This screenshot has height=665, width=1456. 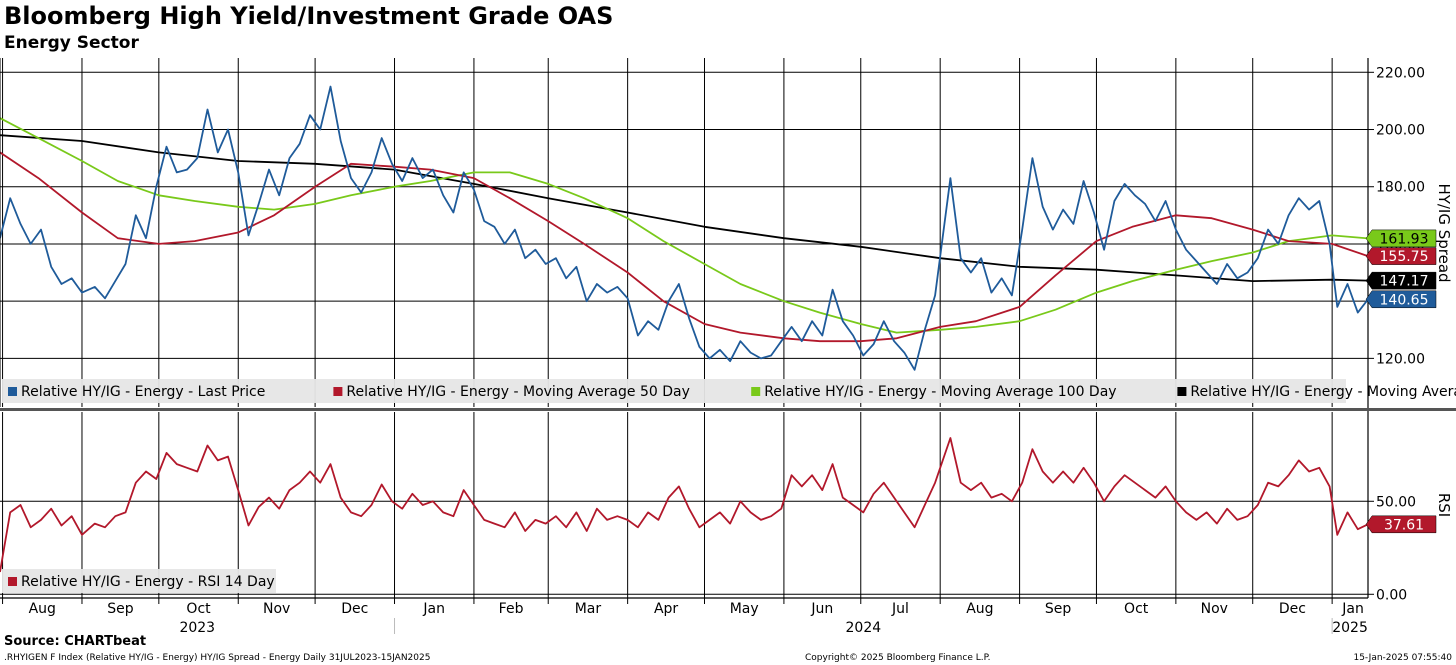 What do you see at coordinates (1404, 300) in the screenshot?
I see `last-value-label: 140.65` at bounding box center [1404, 300].